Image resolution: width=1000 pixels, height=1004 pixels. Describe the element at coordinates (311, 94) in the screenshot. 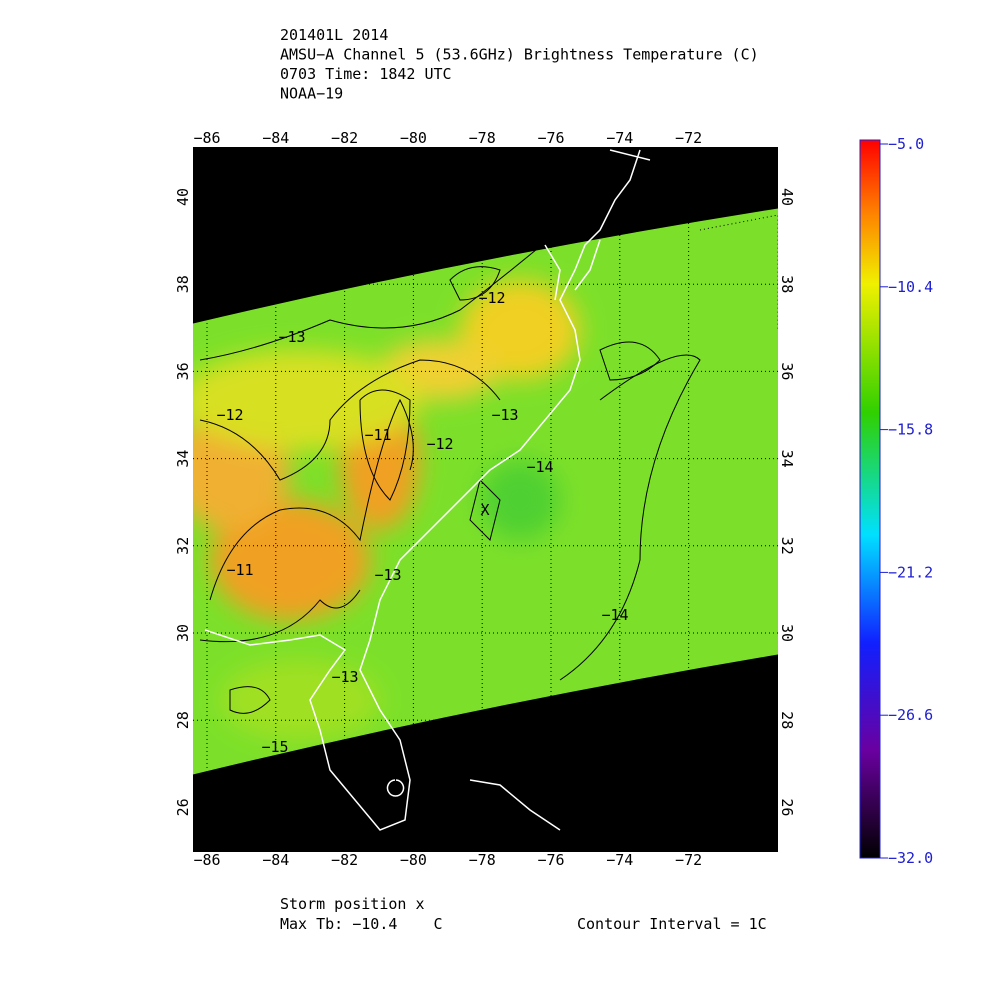

I see `header-line: NOAA−19` at that location.